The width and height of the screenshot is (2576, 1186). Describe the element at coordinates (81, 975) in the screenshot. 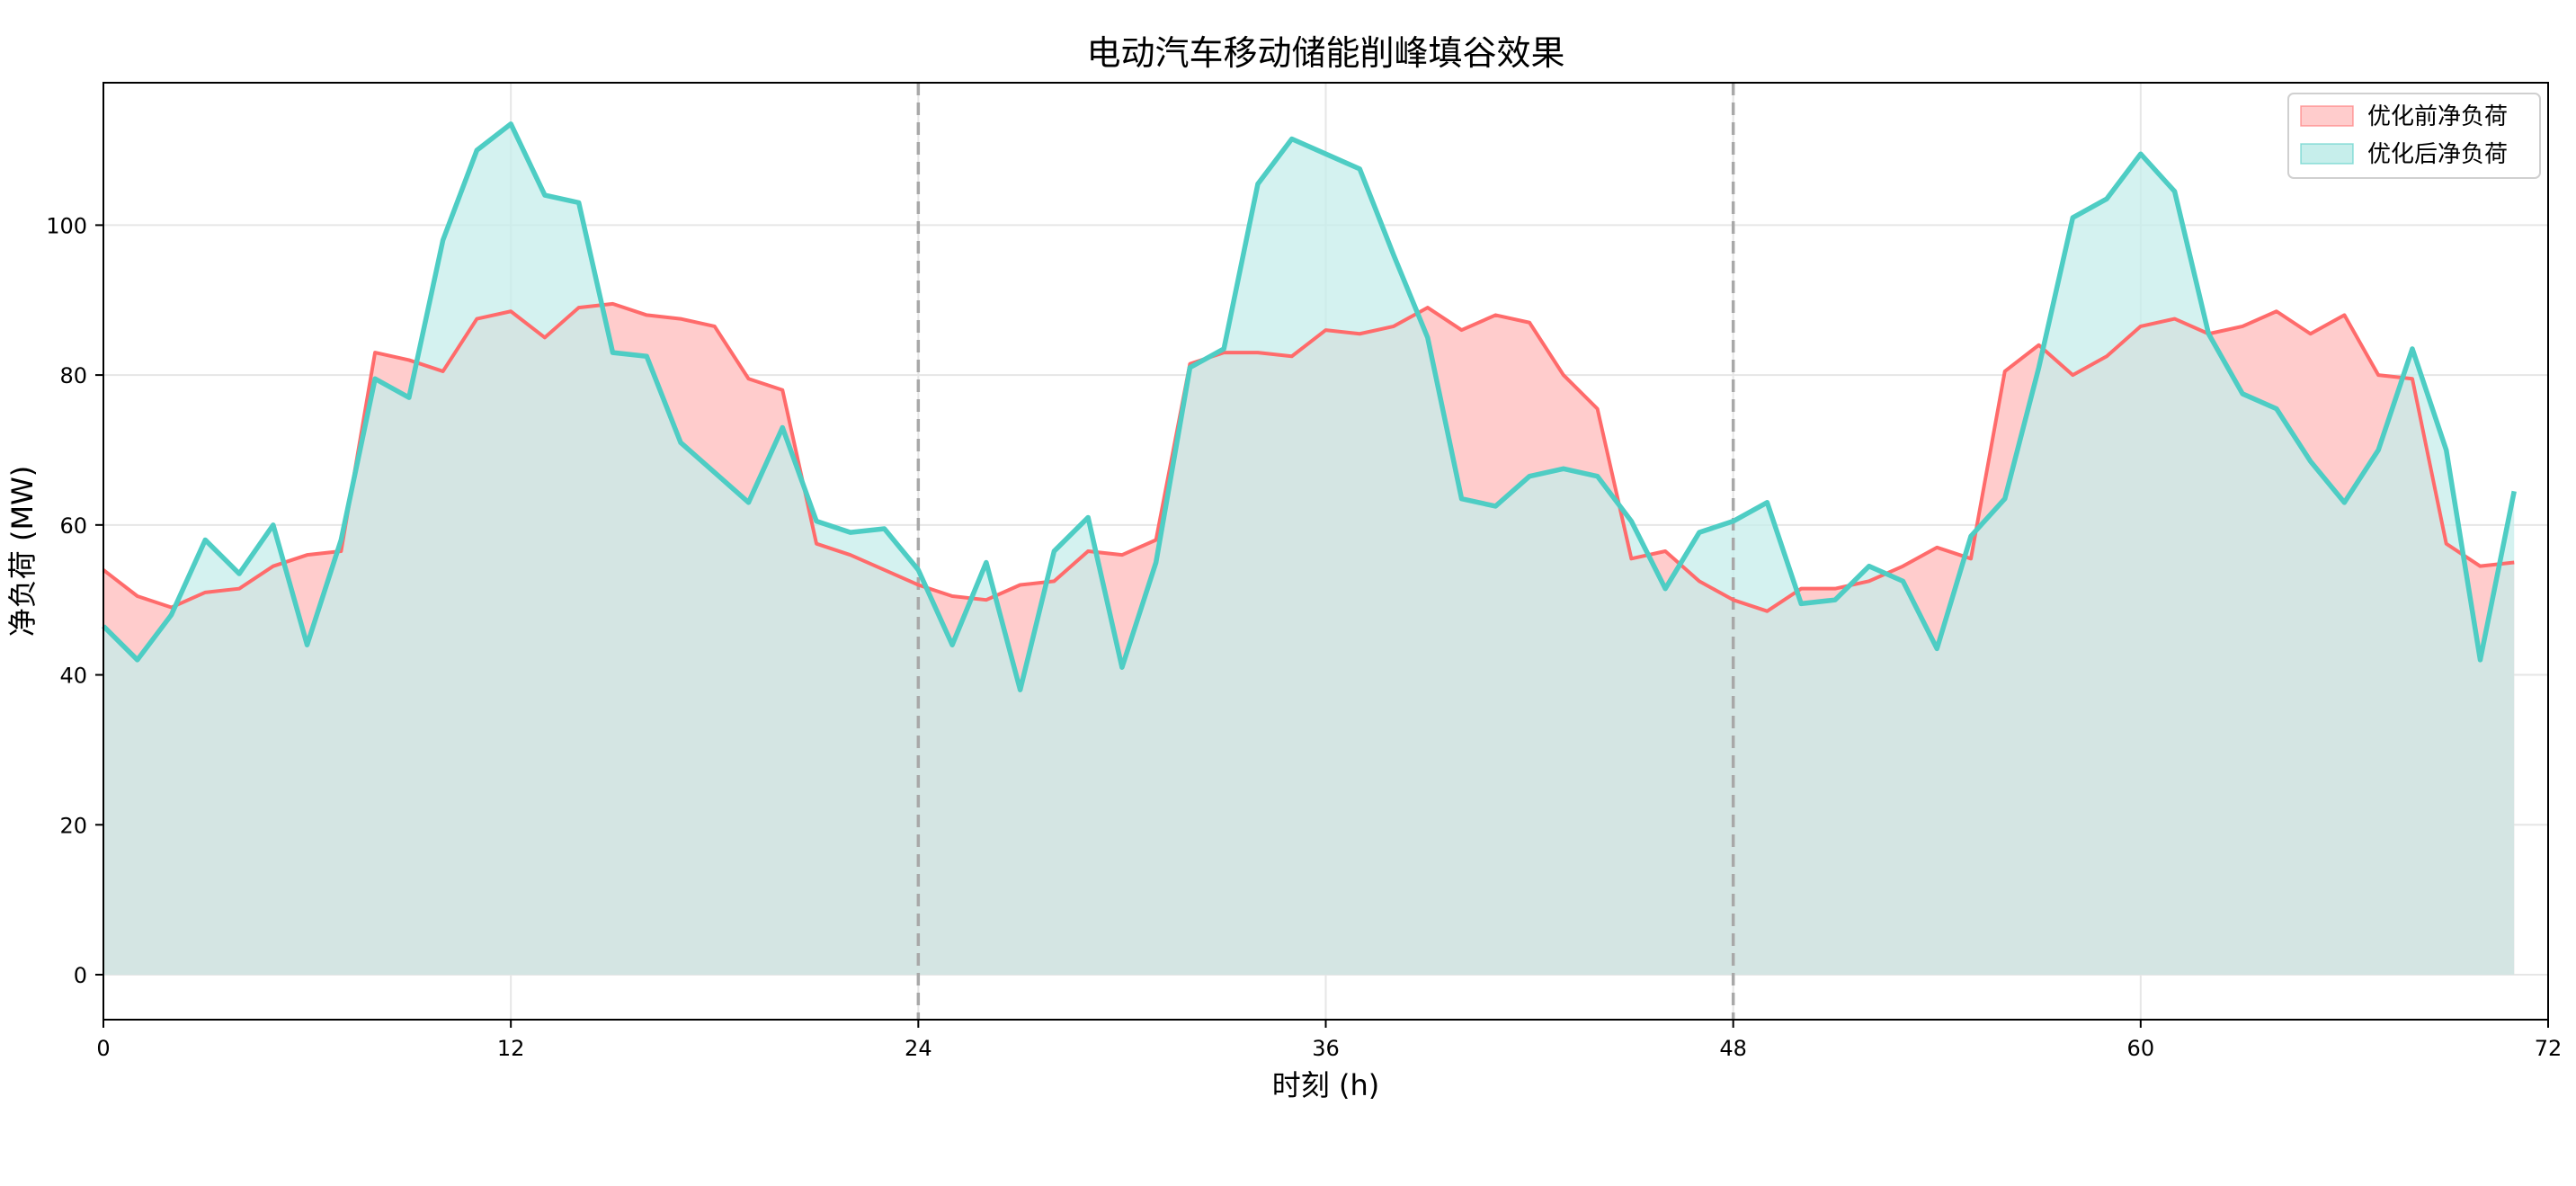

I see `y-tick-label: 0` at that location.